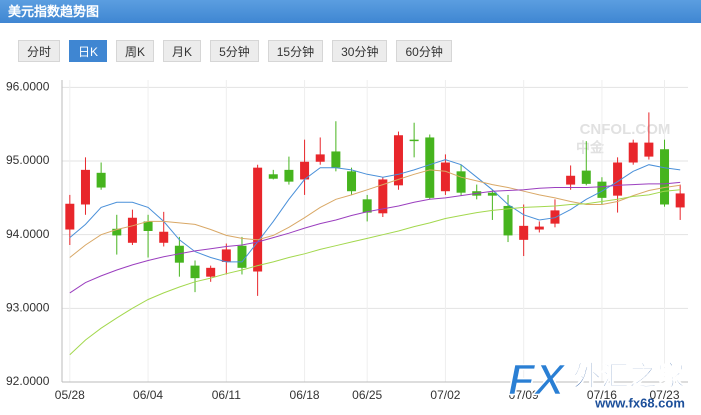 The image size is (701, 415). I want to click on tab: 15分钟, so click(295, 51).